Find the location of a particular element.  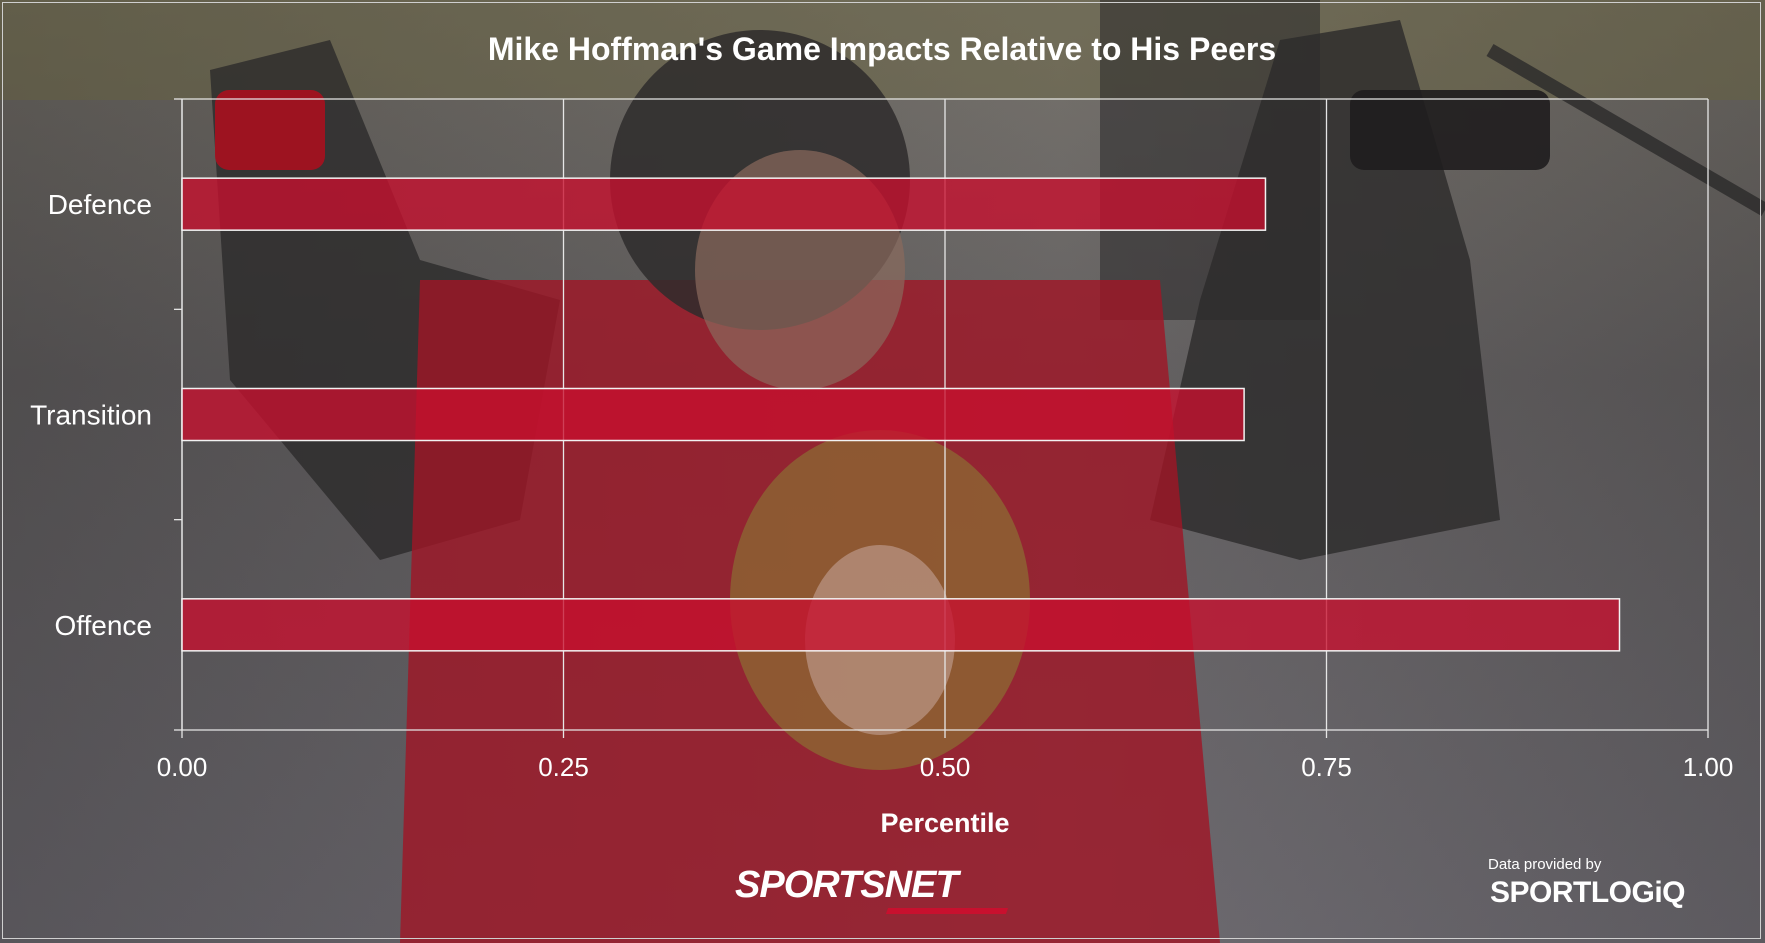

x-tick-label: 0.75 is located at coordinates (1326, 767).